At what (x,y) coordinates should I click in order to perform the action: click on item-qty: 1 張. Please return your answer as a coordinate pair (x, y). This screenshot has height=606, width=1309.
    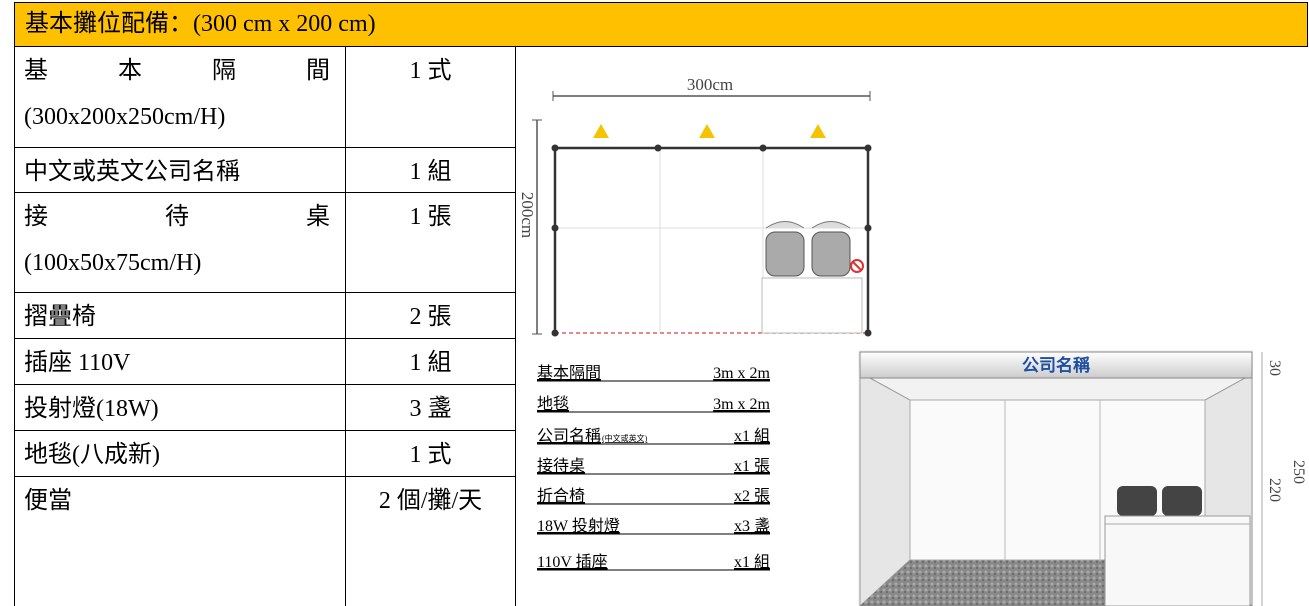
    Looking at the image, I should click on (430, 217).